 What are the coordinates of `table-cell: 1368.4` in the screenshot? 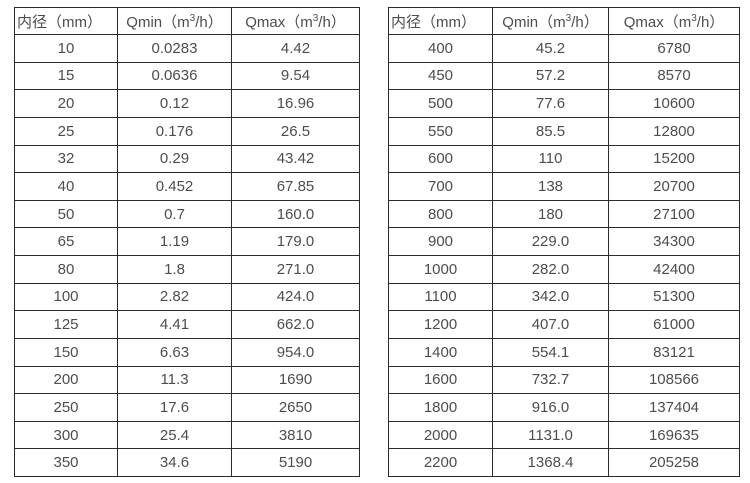 It's located at (550, 462).